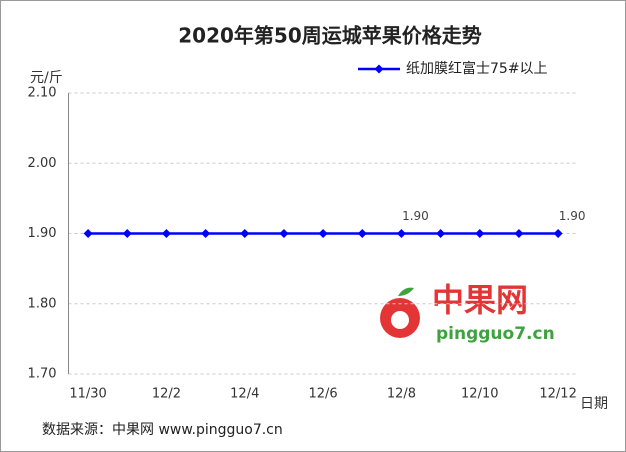 The height and width of the screenshot is (452, 626). What do you see at coordinates (42, 163) in the screenshot?
I see `y-tick-label: 2.00` at bounding box center [42, 163].